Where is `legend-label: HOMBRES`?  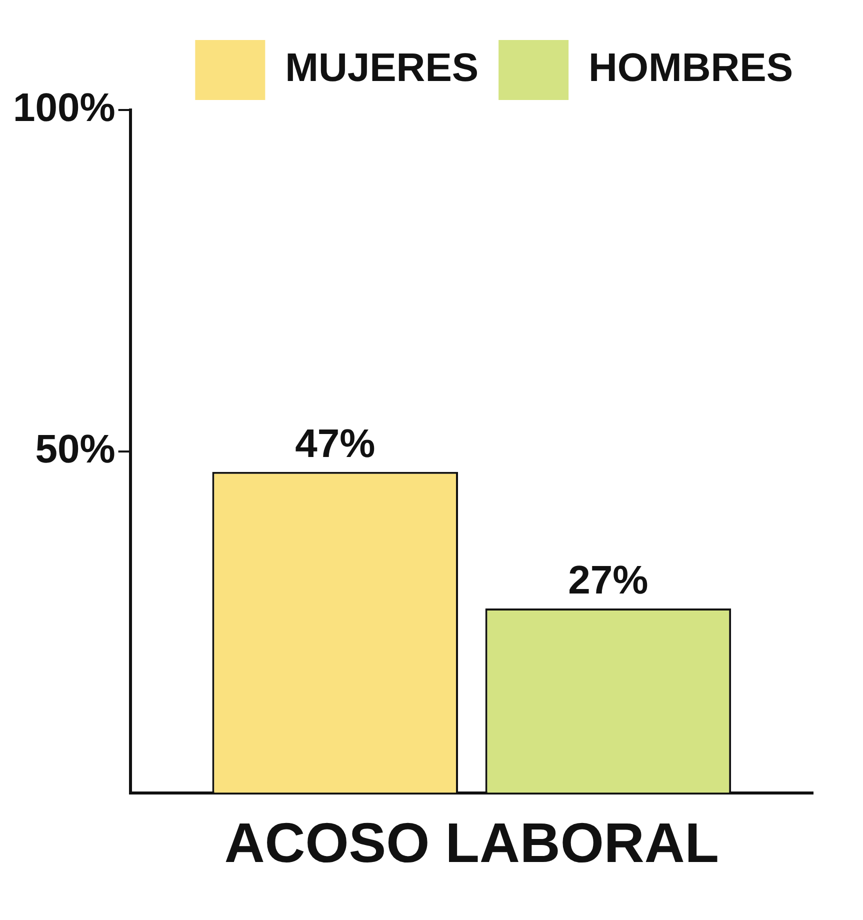
legend-label: HOMBRES is located at coordinates (690, 68).